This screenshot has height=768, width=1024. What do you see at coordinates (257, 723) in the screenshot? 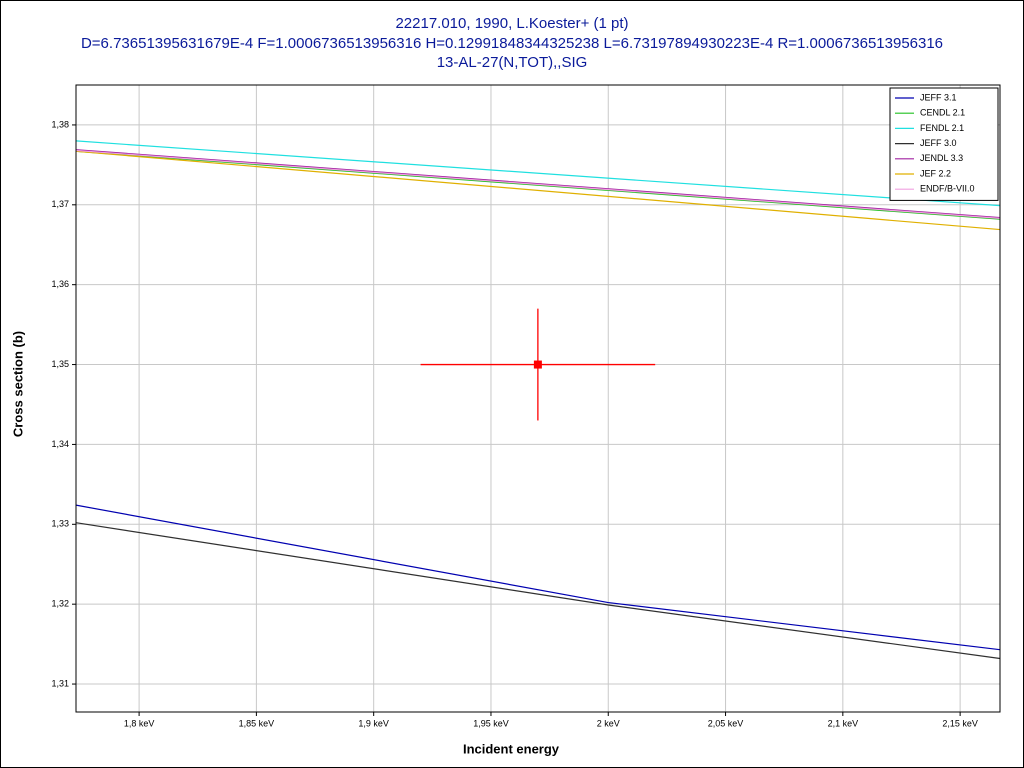
I see `x-tick-label: 1,85 keV` at bounding box center [257, 723].